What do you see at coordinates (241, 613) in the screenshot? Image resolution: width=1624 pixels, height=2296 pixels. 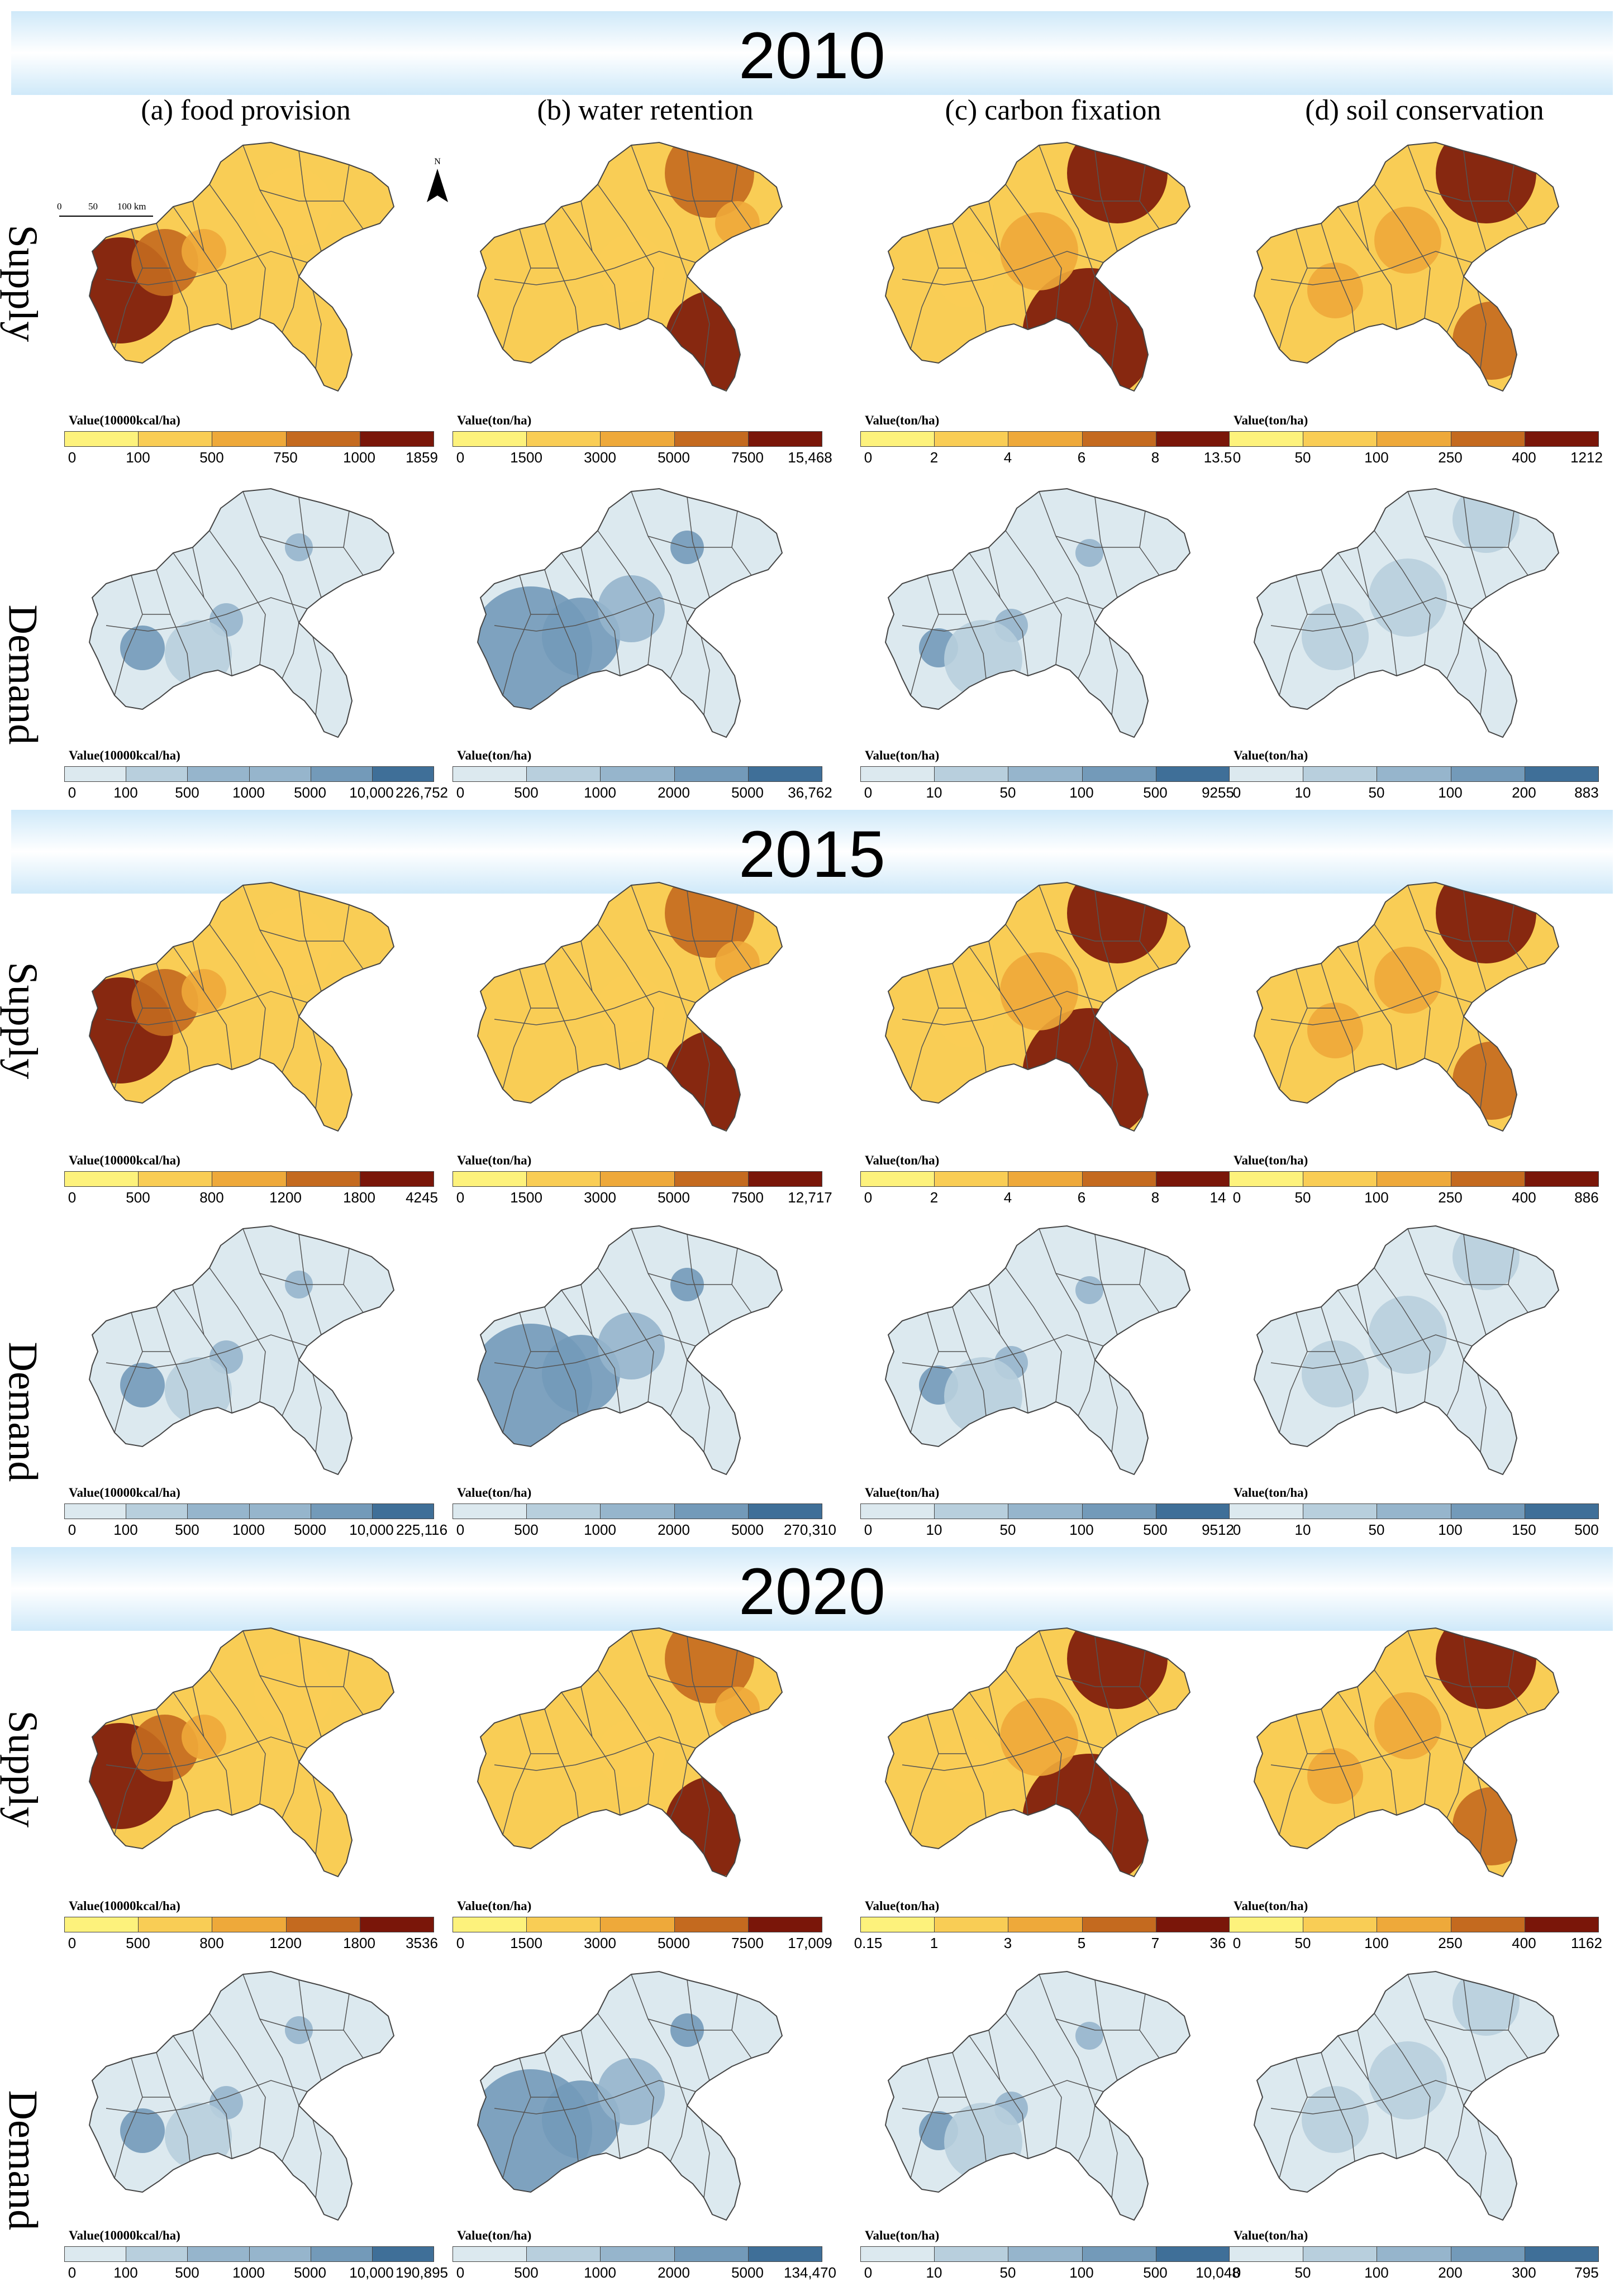 I see `region-fill` at bounding box center [241, 613].